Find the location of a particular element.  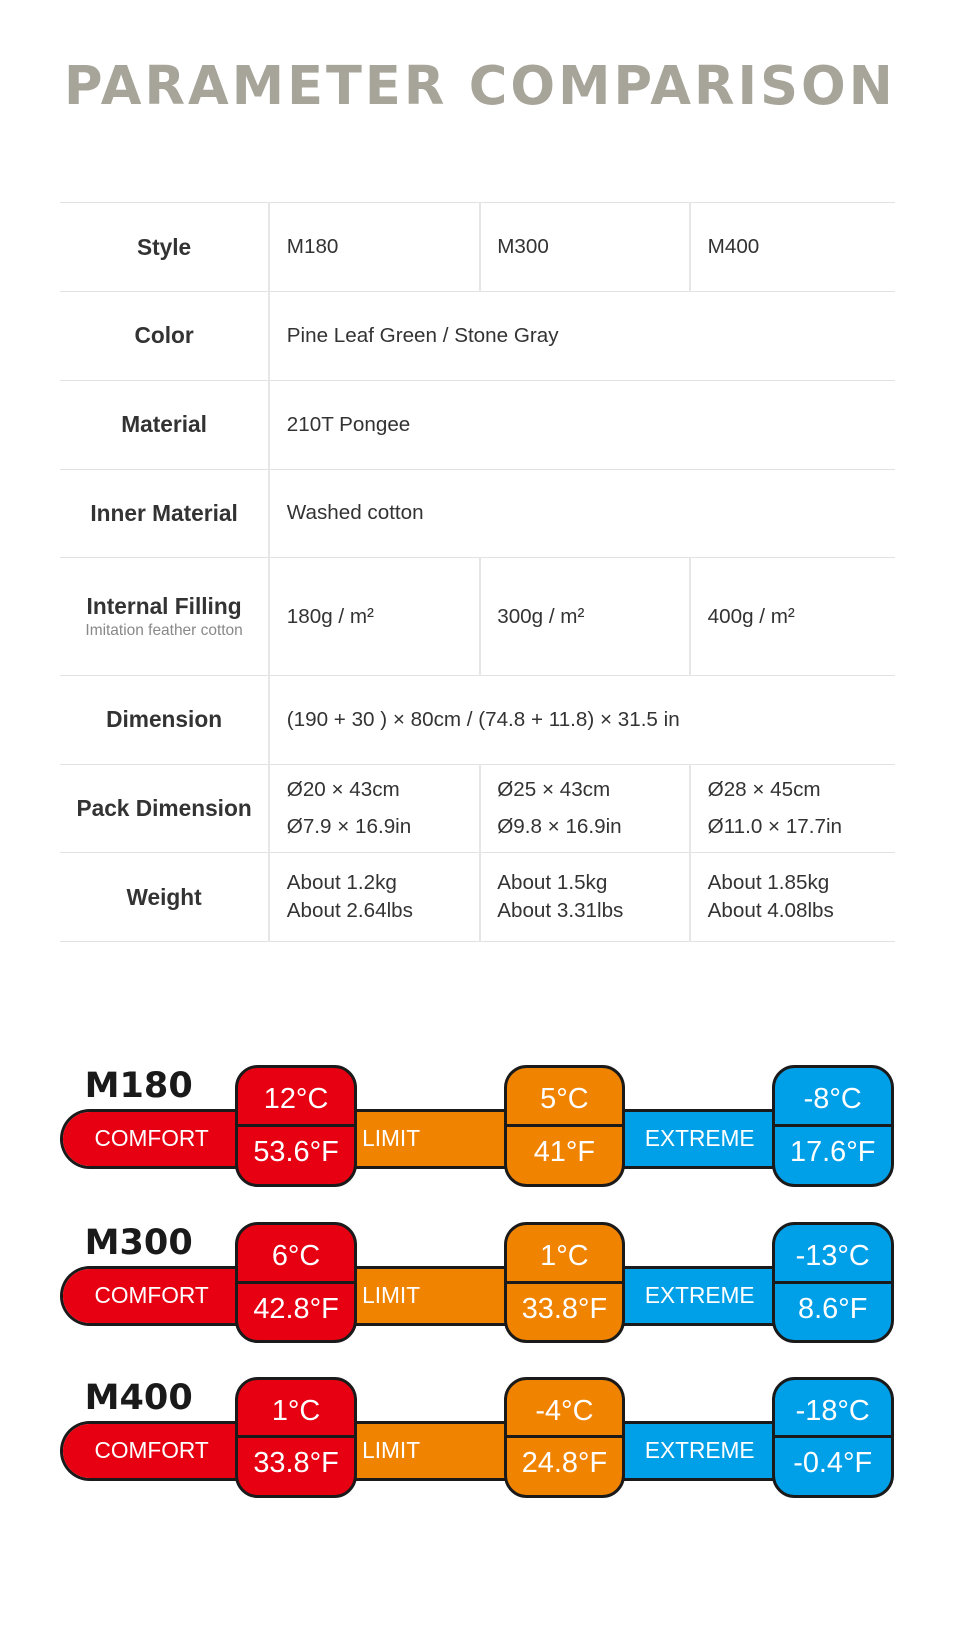

row-label-text: Internal Filling is located at coordinates (164, 606).